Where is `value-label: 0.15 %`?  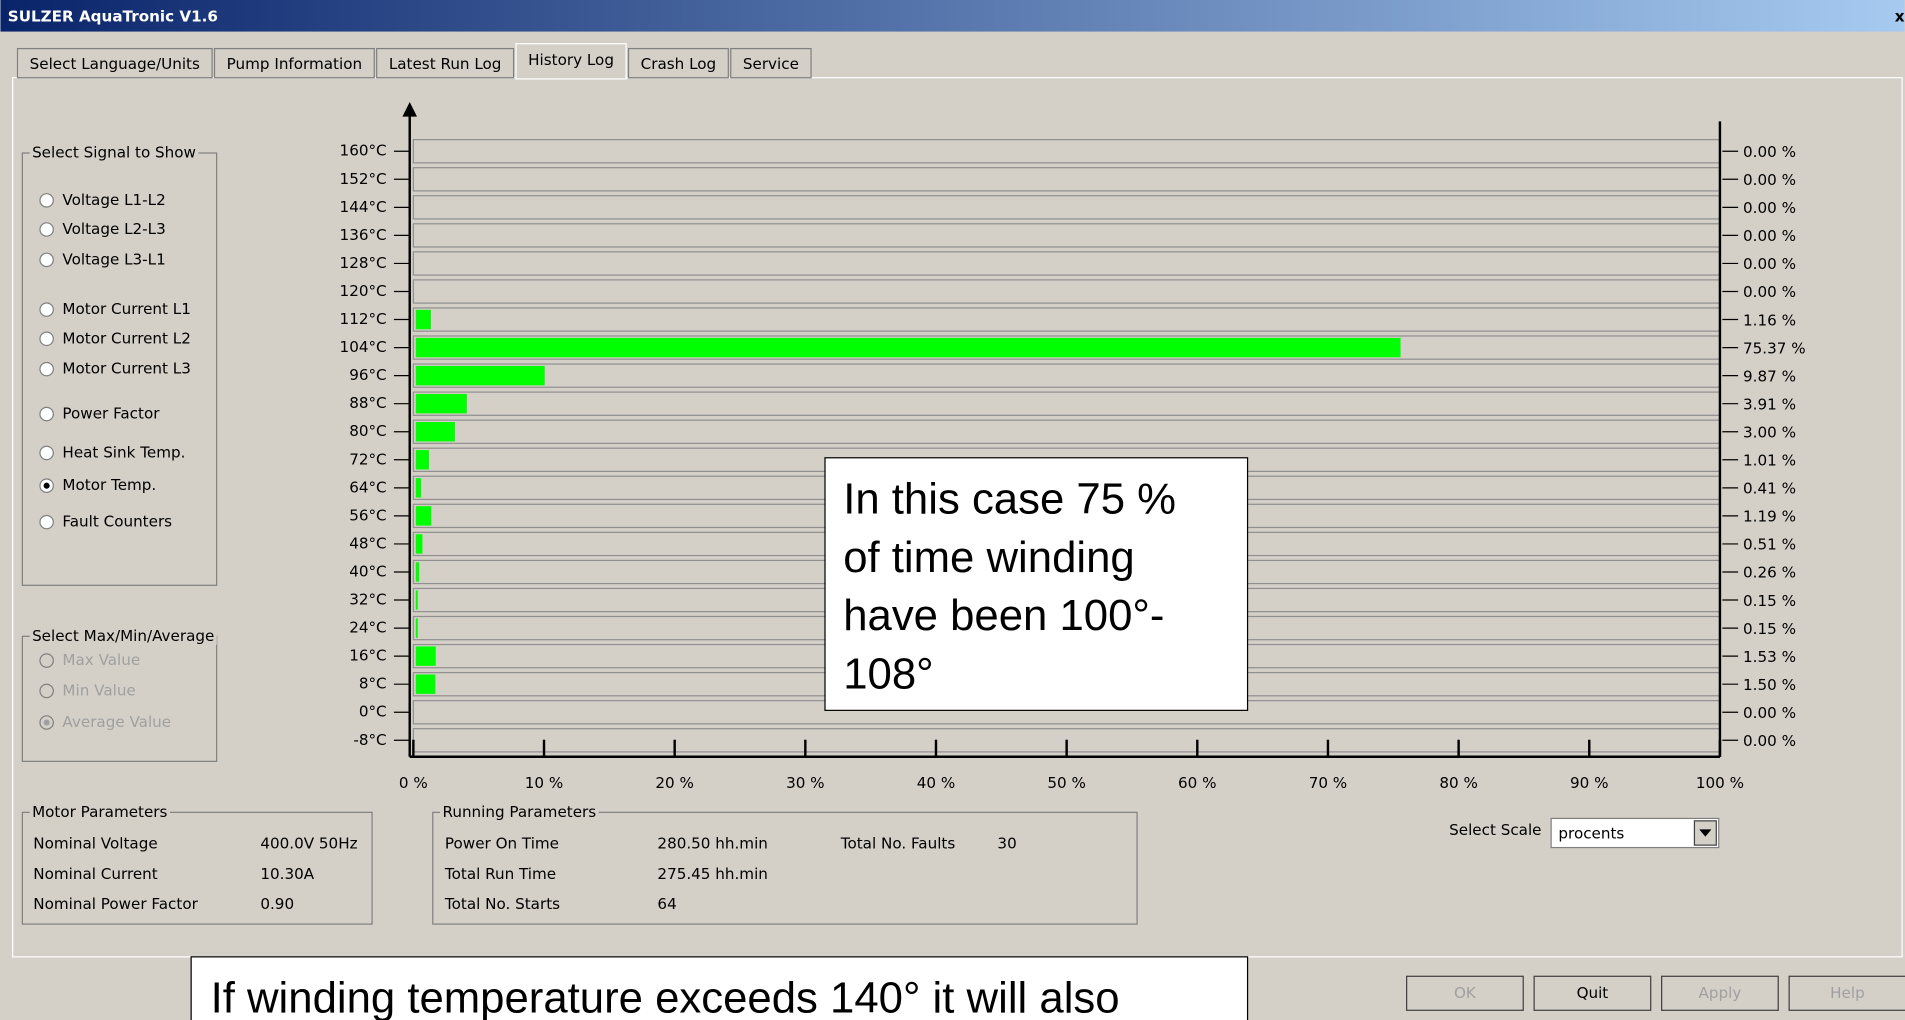 value-label: 0.15 % is located at coordinates (1769, 629).